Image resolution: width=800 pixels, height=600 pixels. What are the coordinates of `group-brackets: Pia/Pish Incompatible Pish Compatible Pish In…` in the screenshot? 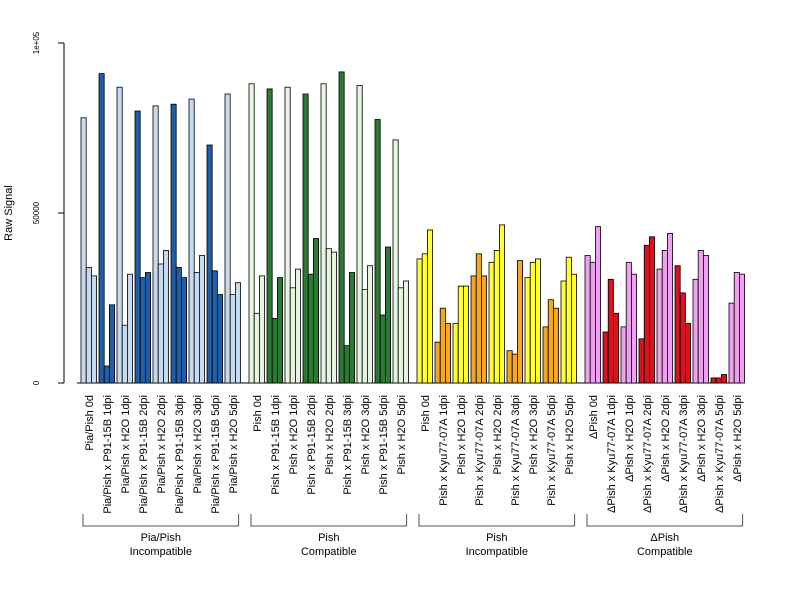 It's located at (413, 536).